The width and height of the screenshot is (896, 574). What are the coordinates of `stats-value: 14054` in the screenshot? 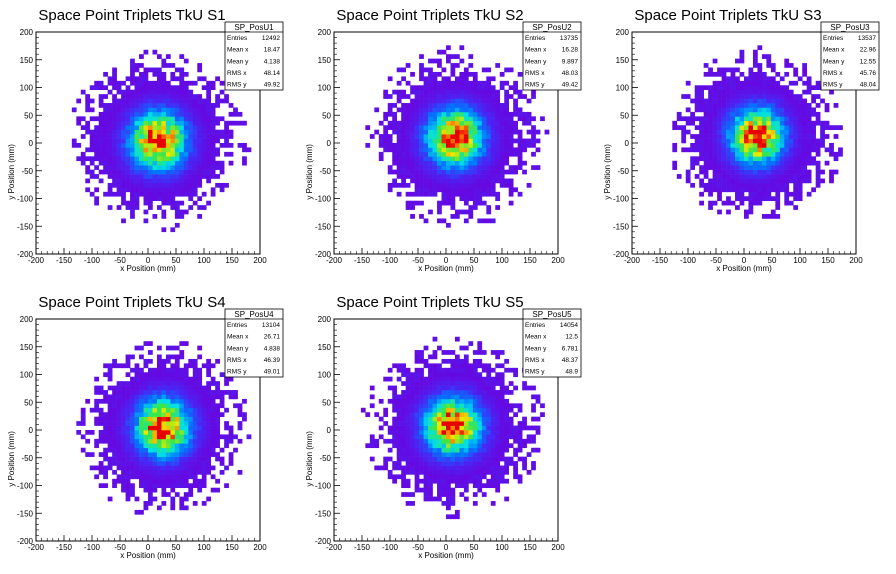 It's located at (569, 325).